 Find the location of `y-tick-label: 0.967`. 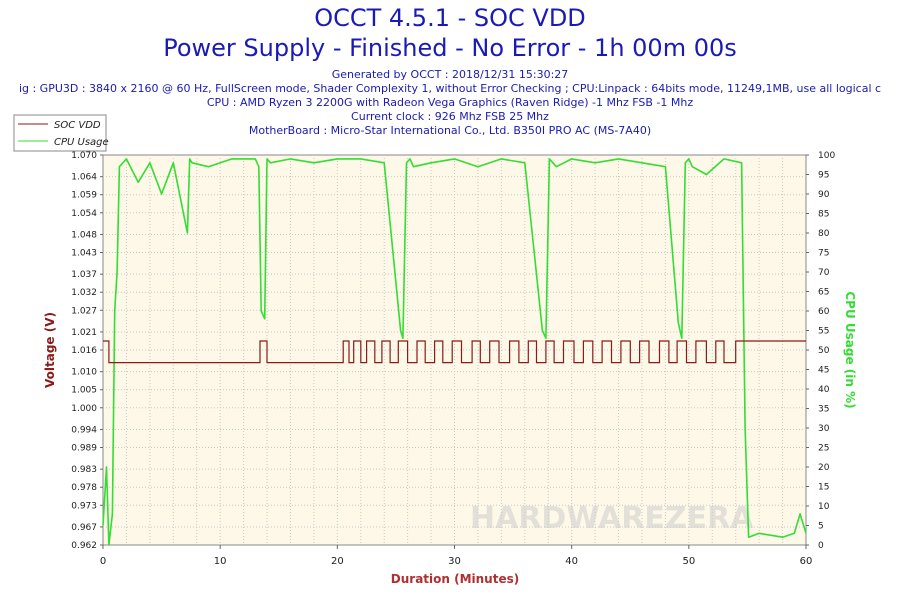

y-tick-label: 0.967 is located at coordinates (84, 528).